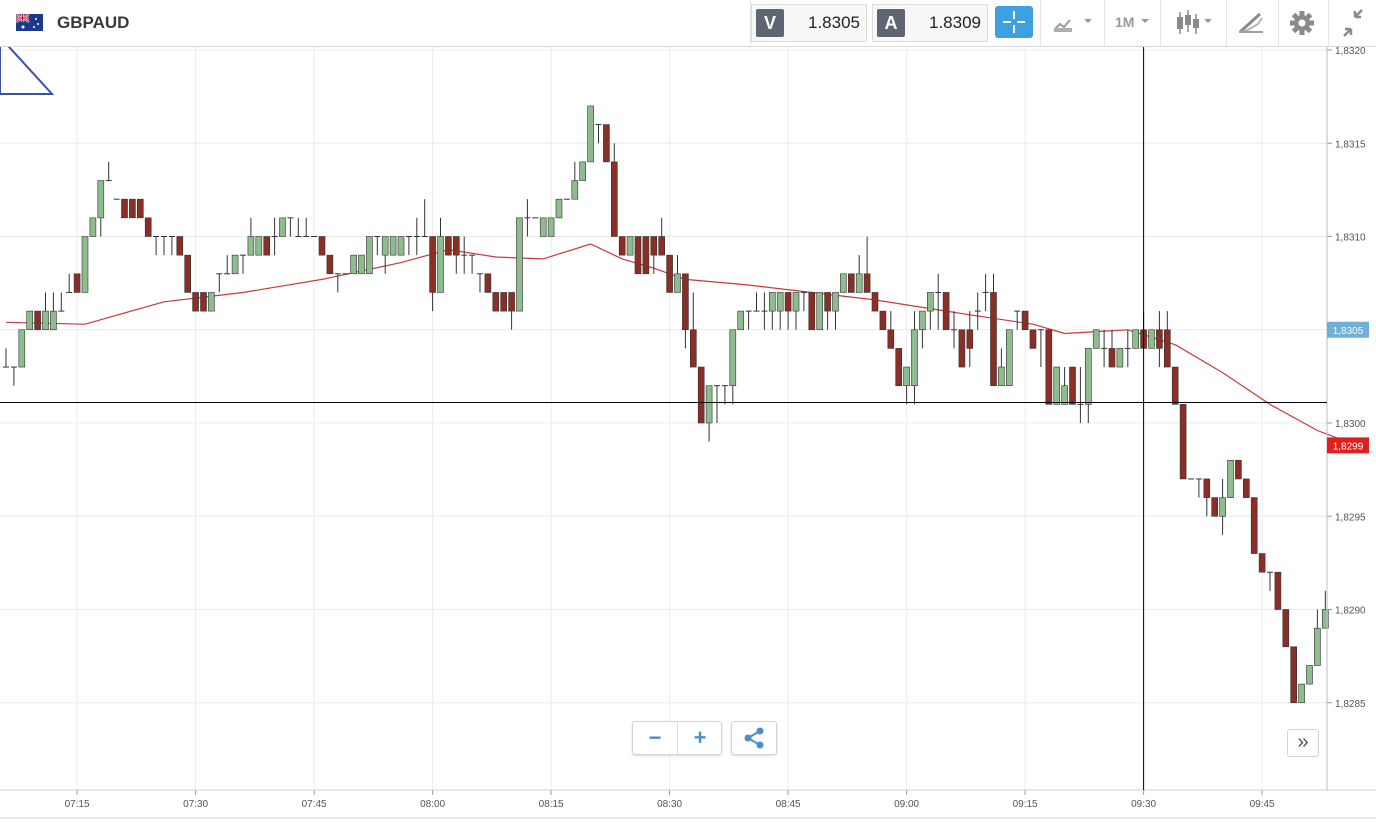 Image resolution: width=1376 pixels, height=822 pixels. What do you see at coordinates (930, 23) in the screenshot?
I see `ask-price-box: A 1.8309` at bounding box center [930, 23].